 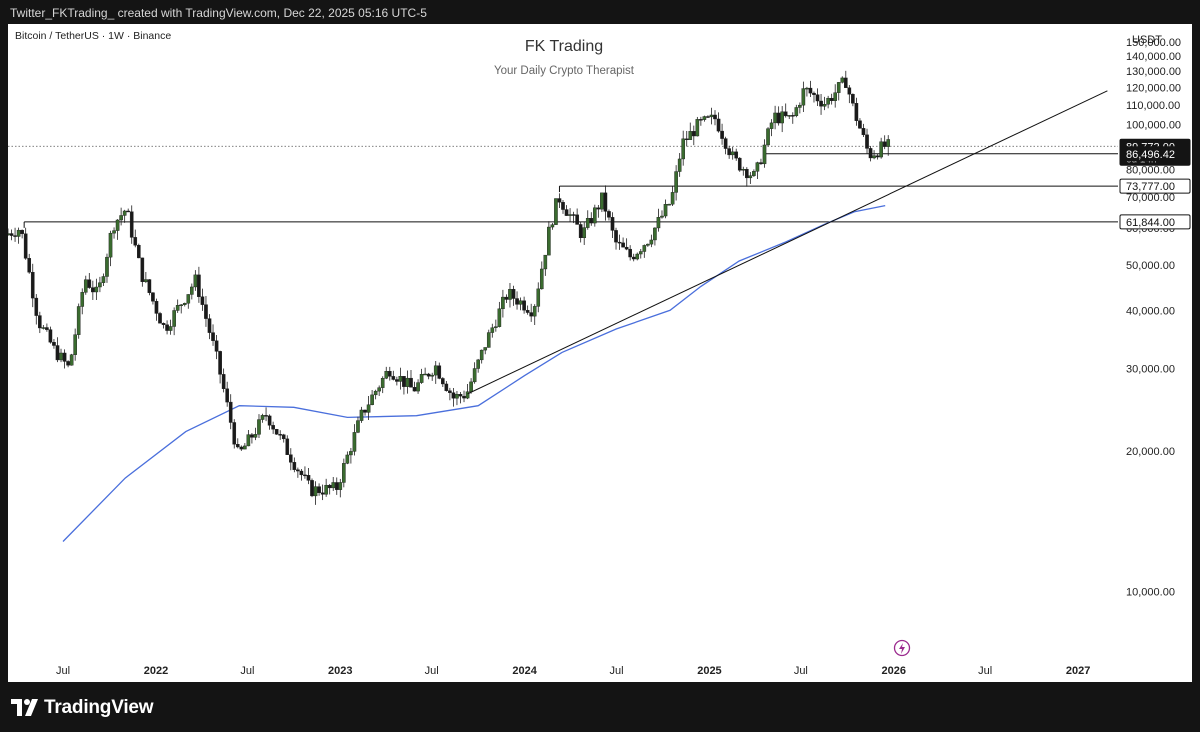 What do you see at coordinates (1147, 40) in the screenshot?
I see `currency-label: USDT` at bounding box center [1147, 40].